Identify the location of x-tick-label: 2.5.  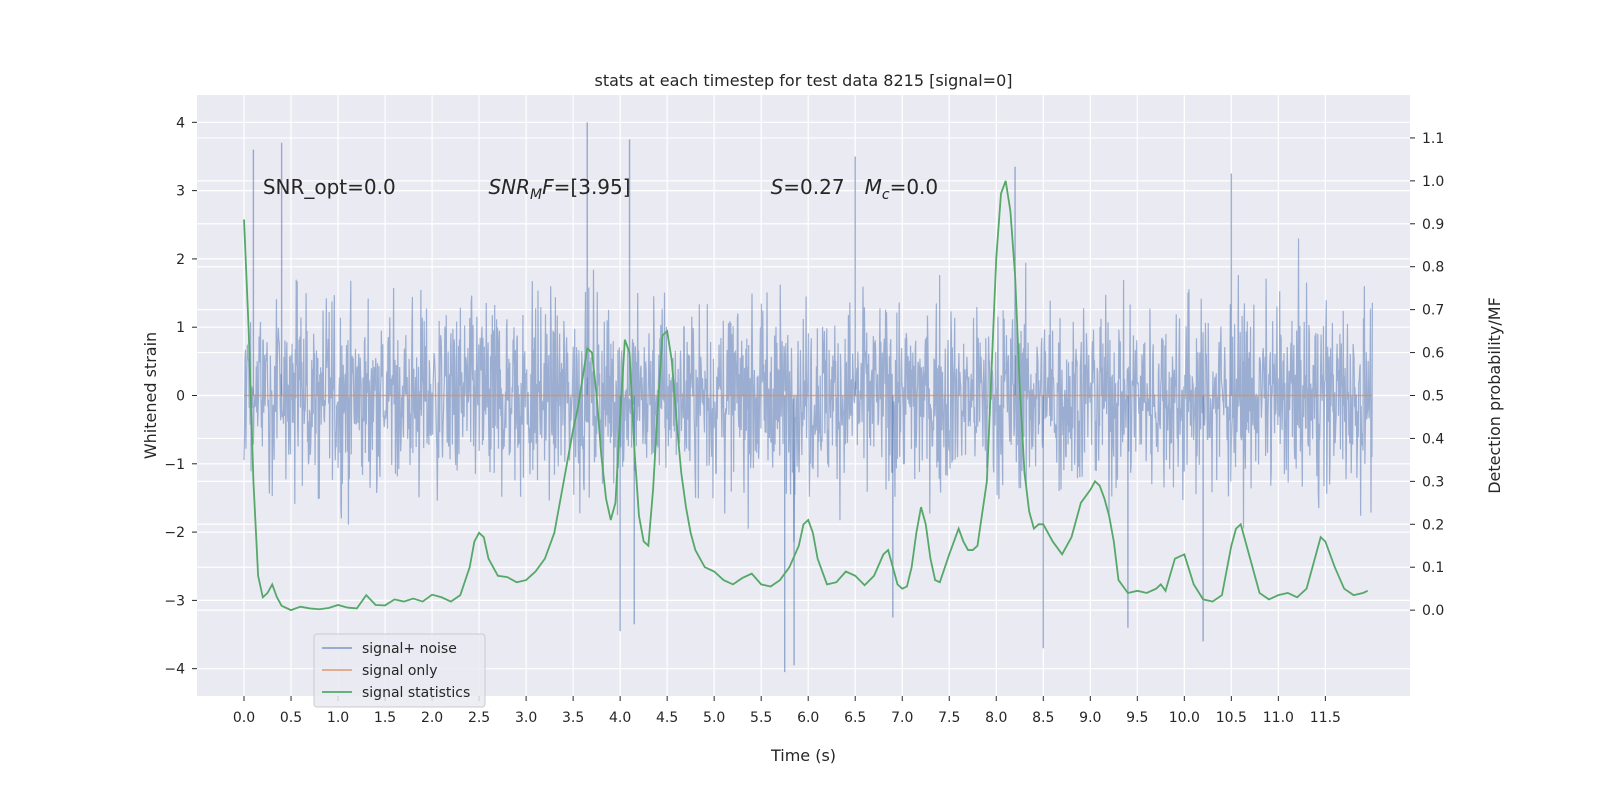
(479, 718).